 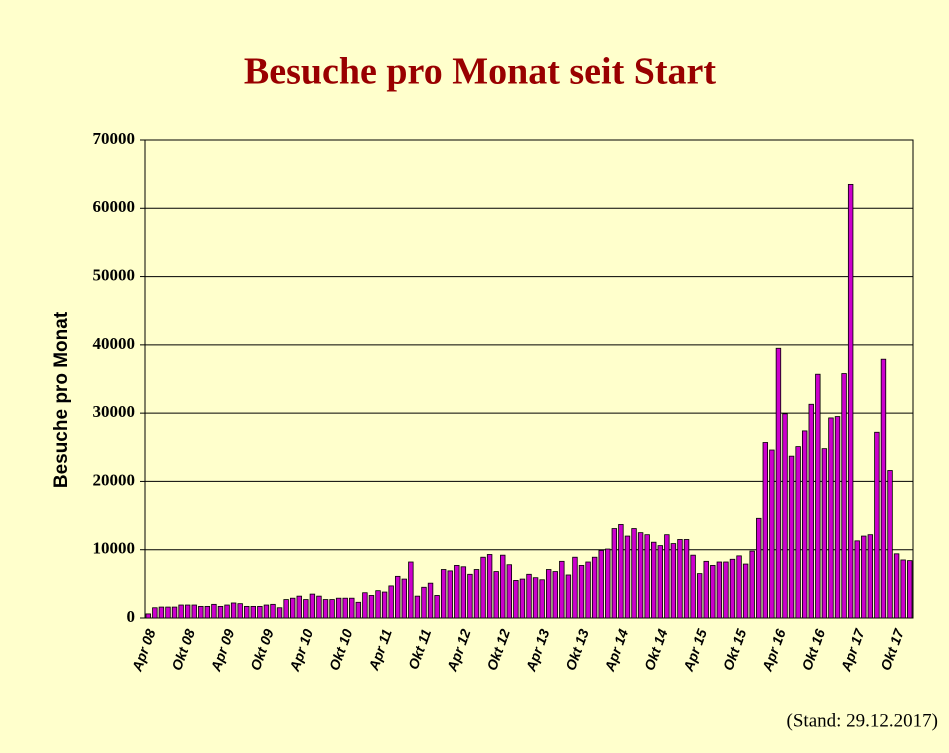 What do you see at coordinates (131, 616) in the screenshot?
I see `y-tick-label: 0` at bounding box center [131, 616].